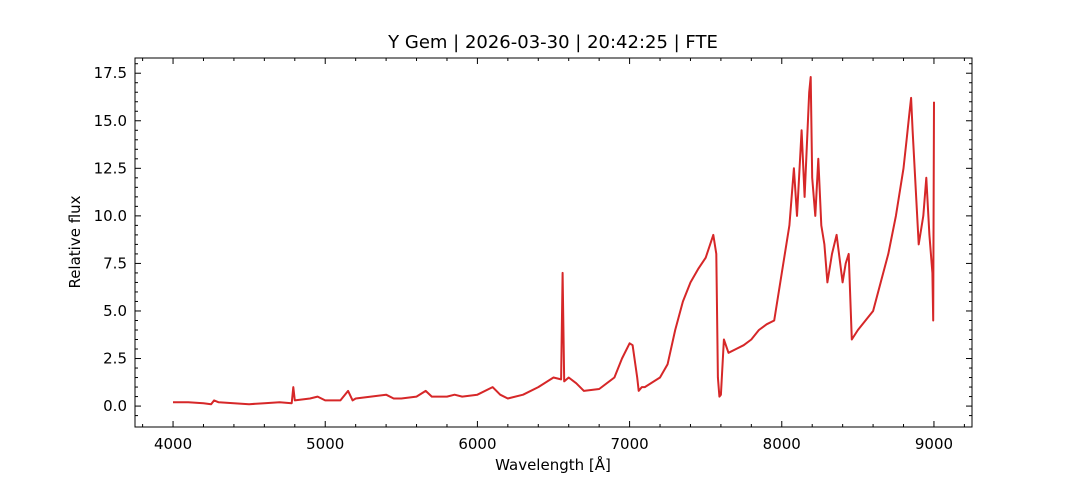 Image resolution: width=1080 pixels, height=480 pixels. I want to click on y-tick-label: 5.0, so click(115, 311).